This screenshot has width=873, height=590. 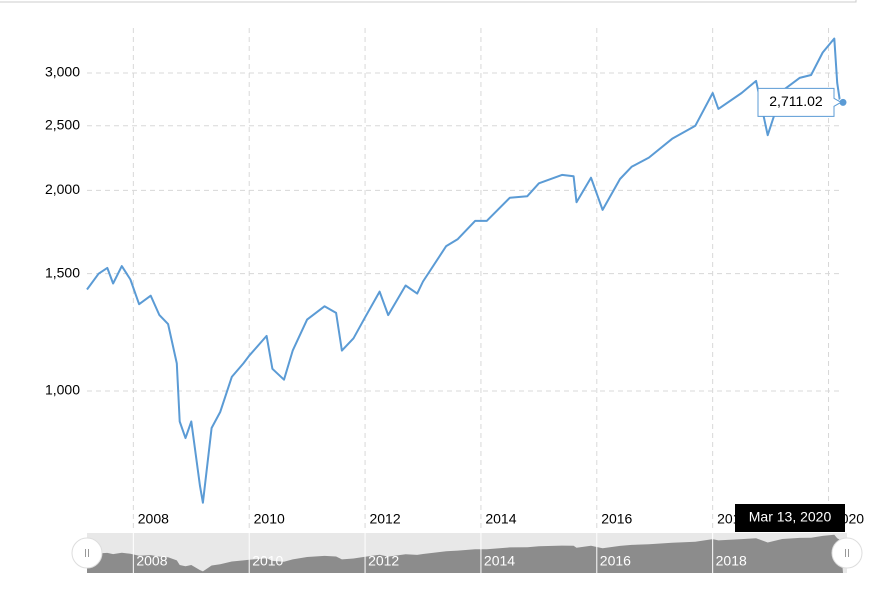 What do you see at coordinates (616, 519) in the screenshot?
I see `x-tick-label: 2016` at bounding box center [616, 519].